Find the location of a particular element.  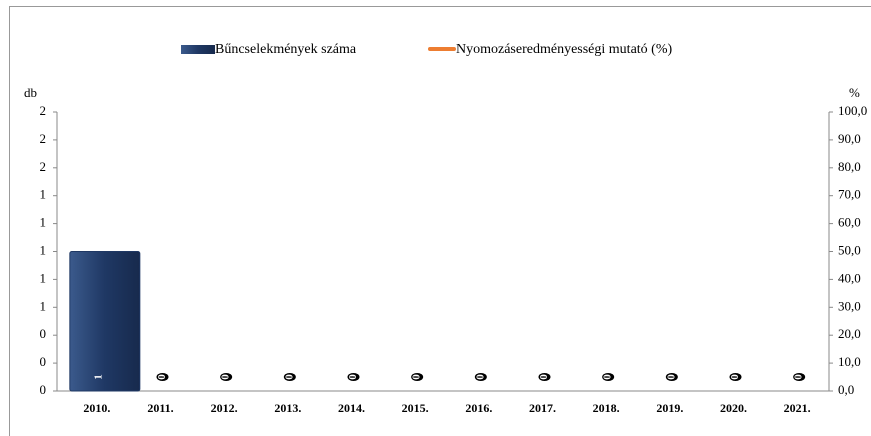

y2-tick-label: 40,0 is located at coordinates (849, 277).